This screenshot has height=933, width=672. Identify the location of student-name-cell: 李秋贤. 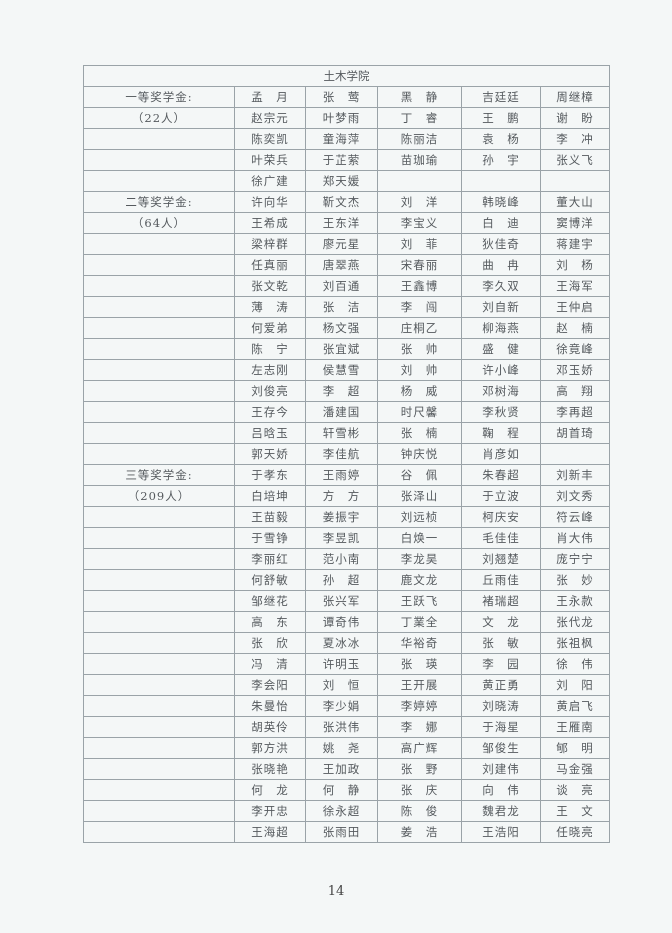
(501, 412).